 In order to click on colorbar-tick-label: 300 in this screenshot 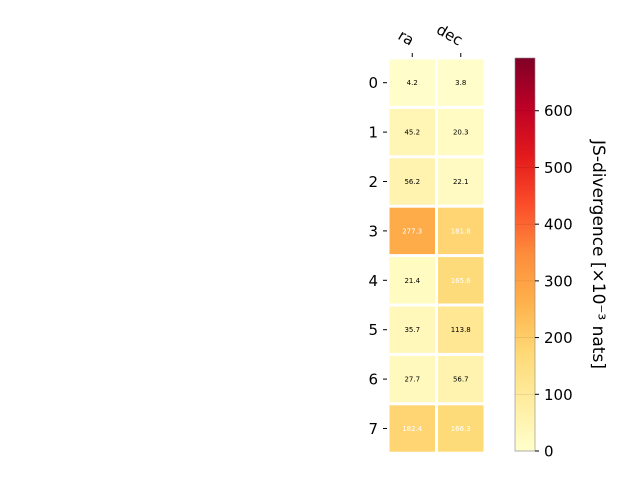, I will do `click(558, 281)`.